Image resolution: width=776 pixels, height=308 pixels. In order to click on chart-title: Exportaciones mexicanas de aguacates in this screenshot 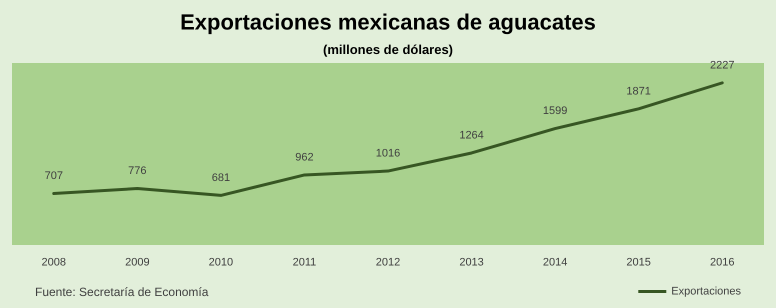, I will do `click(388, 22)`.